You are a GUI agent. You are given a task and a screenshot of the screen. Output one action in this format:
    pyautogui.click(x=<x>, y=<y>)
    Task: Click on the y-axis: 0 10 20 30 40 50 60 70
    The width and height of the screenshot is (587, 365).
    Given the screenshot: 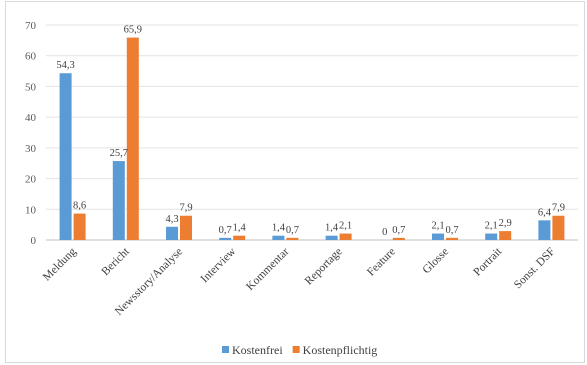 What is the action you would take?
    pyautogui.click(x=31, y=133)
    